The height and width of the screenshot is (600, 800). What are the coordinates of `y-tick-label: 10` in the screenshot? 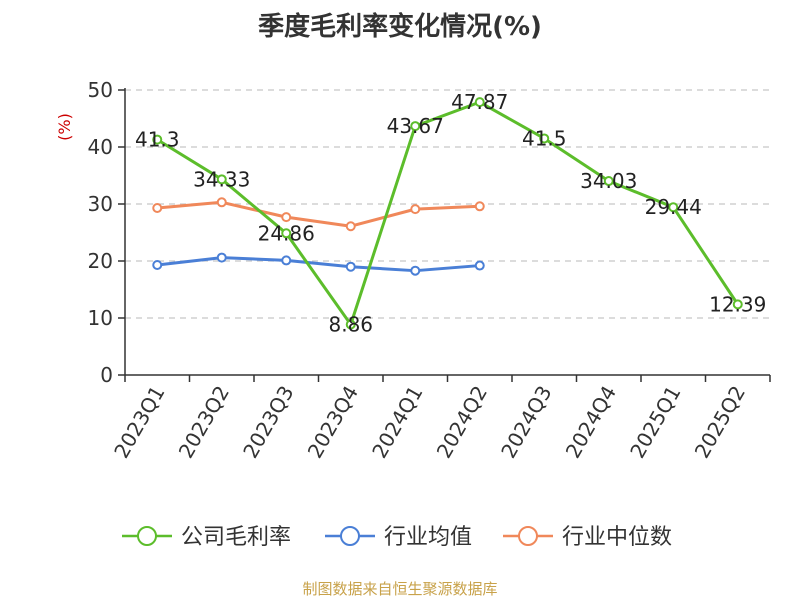 It's located at (100, 318).